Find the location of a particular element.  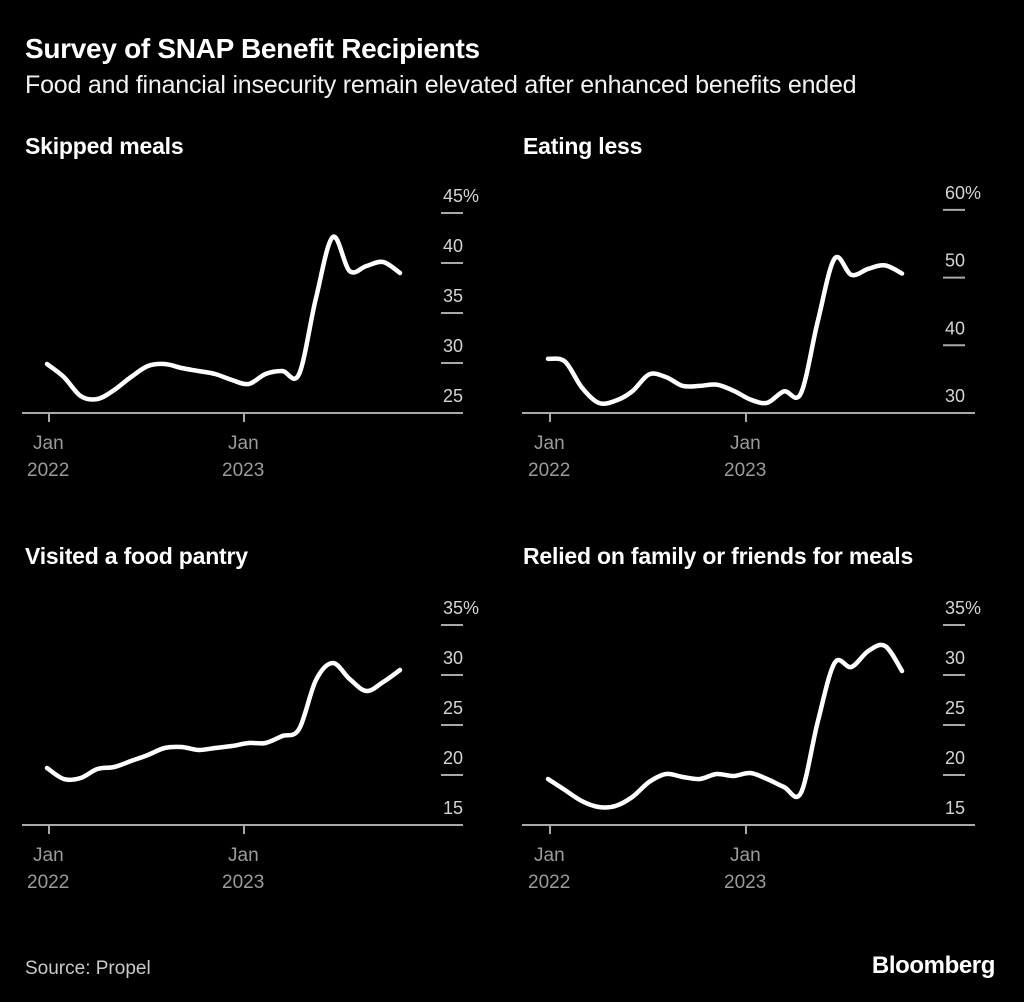

bloomberg-logo: Bloomberg is located at coordinates (933, 965).